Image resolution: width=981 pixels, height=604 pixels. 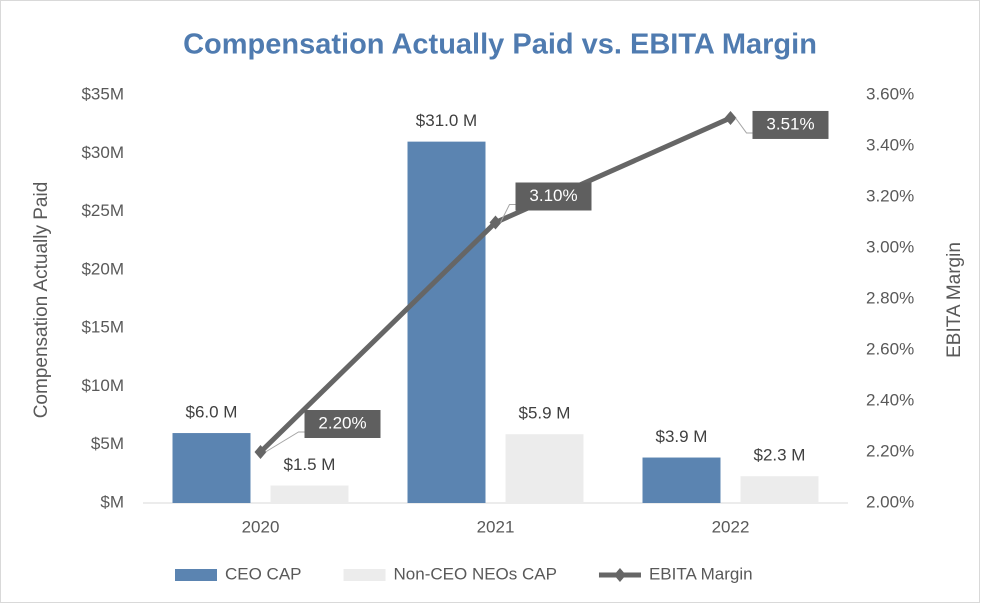 I want to click on bar-value-label: $31.0 M, so click(x=446, y=120).